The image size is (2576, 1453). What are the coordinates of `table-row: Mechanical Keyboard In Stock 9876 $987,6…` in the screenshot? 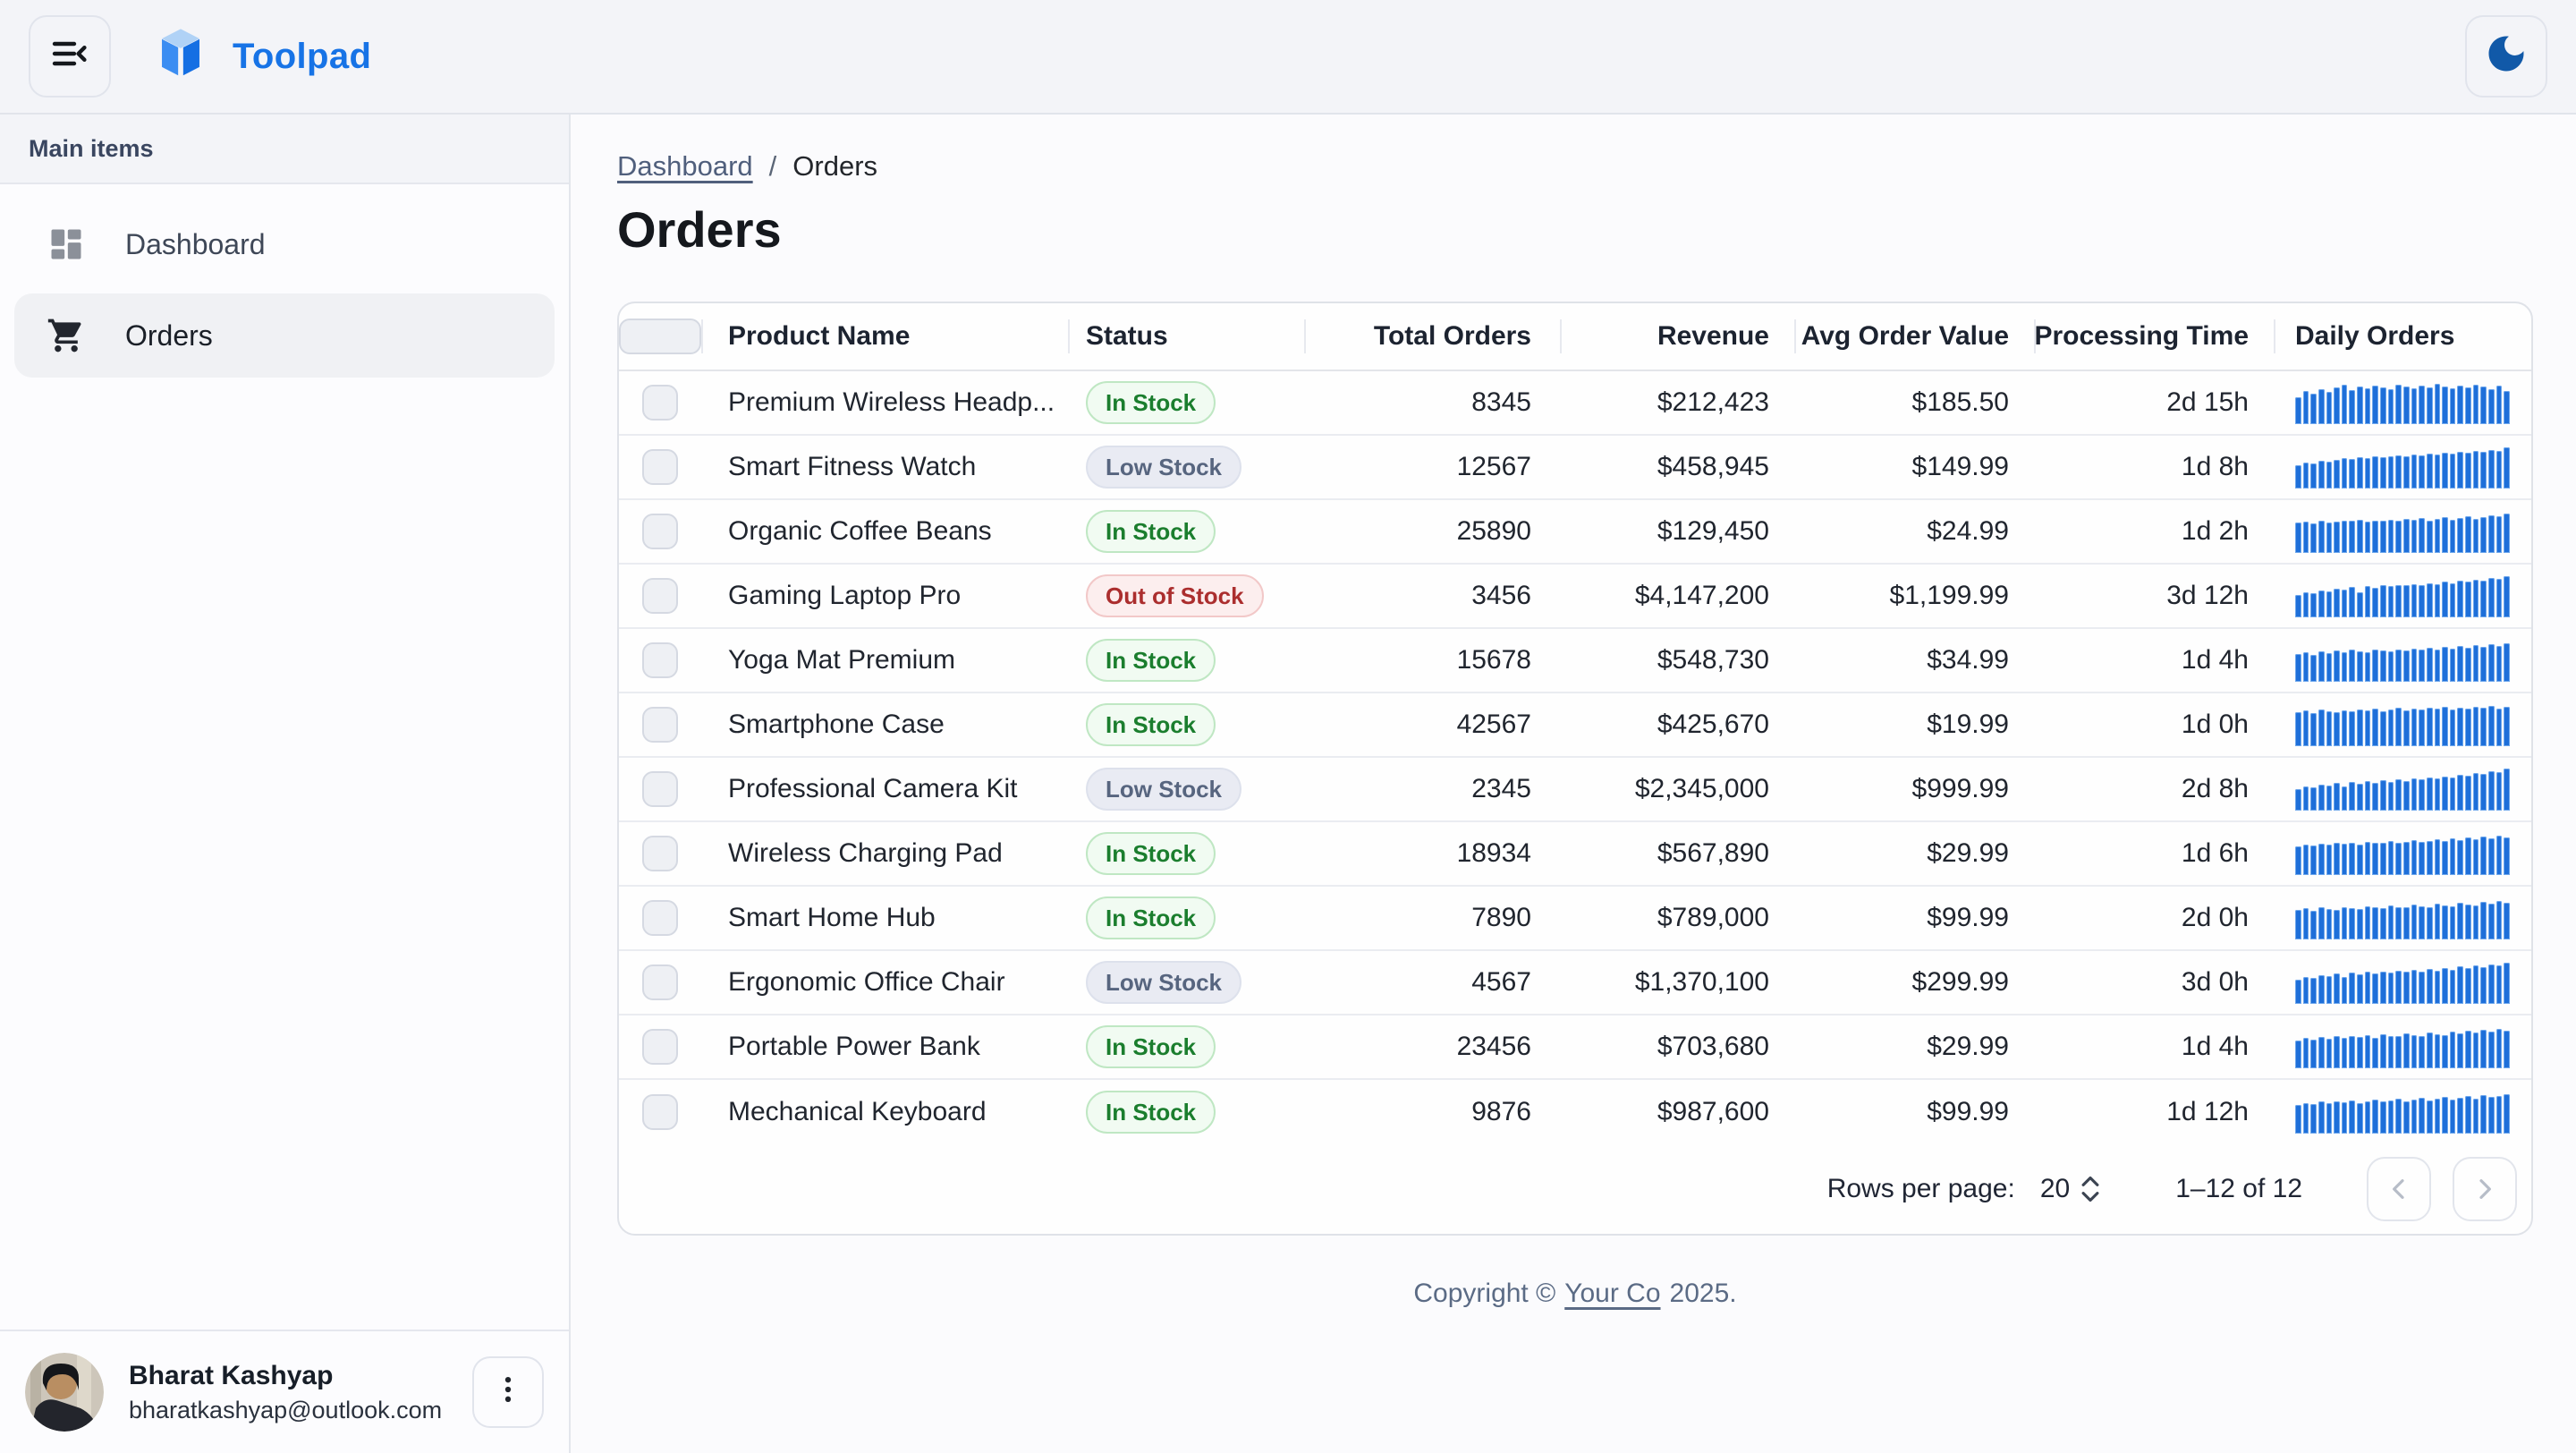 It's located at (1575, 1112).